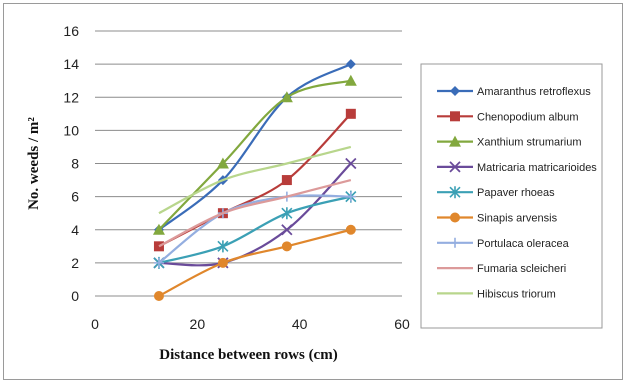  I want to click on series-line-hibiscus-triorum, so click(255, 180).